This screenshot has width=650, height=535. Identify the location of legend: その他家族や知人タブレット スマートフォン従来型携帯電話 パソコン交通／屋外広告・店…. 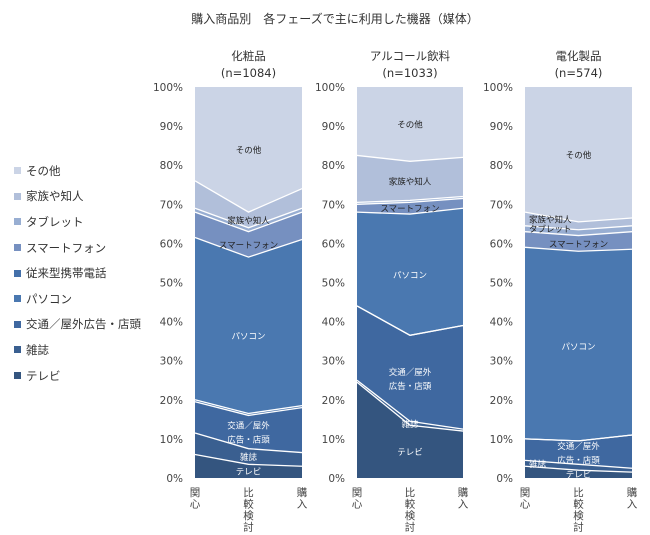
(77, 273).